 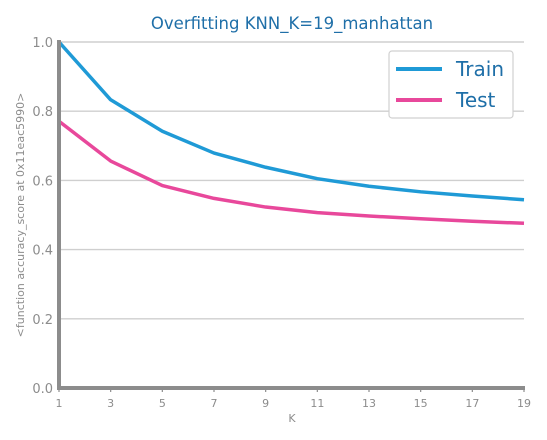 I want to click on x-tick-label: 9, so click(x=265, y=403).